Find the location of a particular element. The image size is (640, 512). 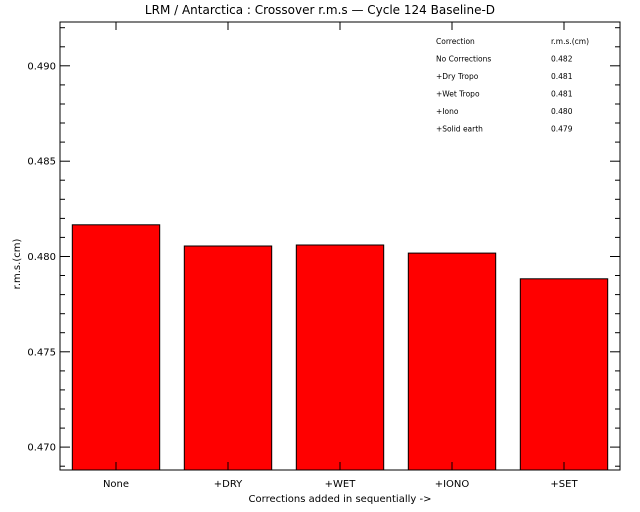

legend-header-correction: Correction is located at coordinates (455, 41).